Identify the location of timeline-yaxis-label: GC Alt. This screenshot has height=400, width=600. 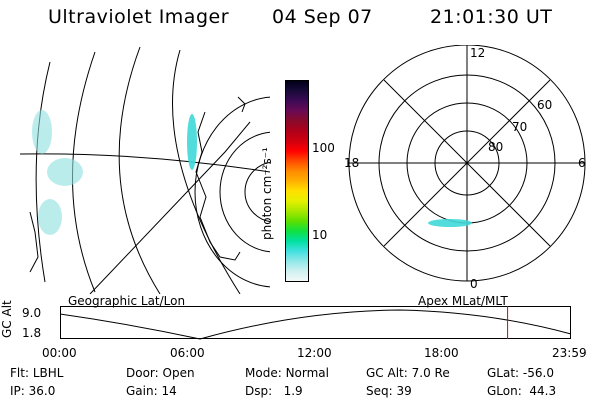
(7, 319).